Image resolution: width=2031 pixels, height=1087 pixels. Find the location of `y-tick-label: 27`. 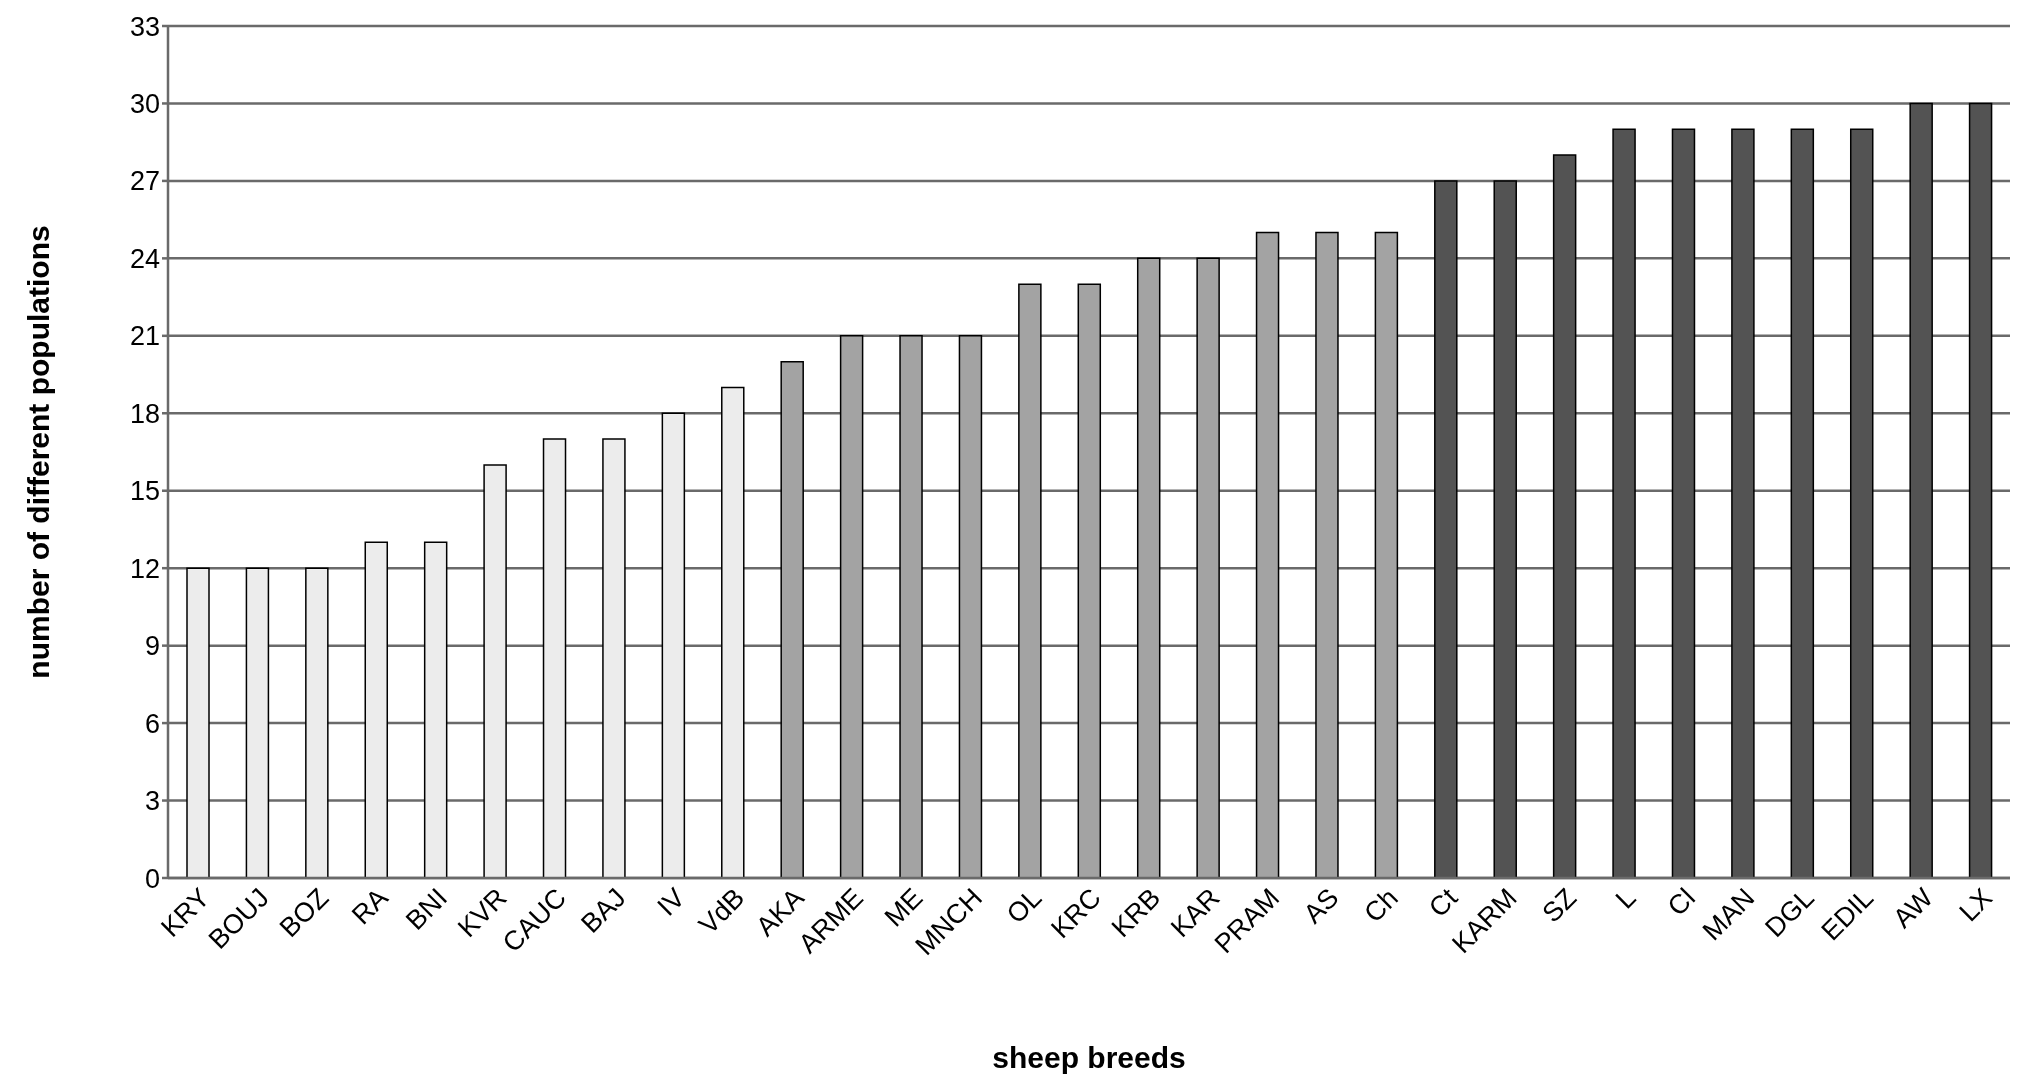

y-tick-label: 27 is located at coordinates (144, 181).